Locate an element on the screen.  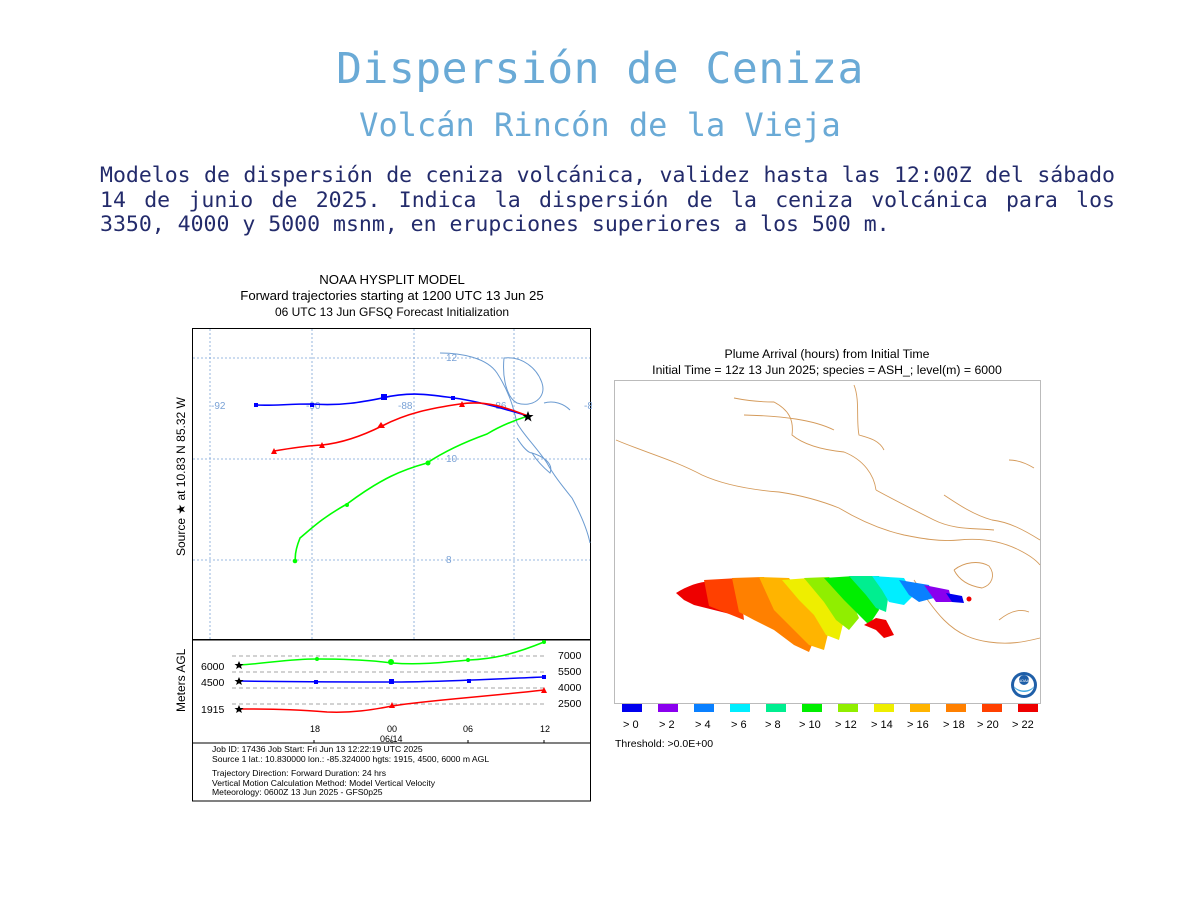
legend-label: > 14 is located at coordinates (882, 725).